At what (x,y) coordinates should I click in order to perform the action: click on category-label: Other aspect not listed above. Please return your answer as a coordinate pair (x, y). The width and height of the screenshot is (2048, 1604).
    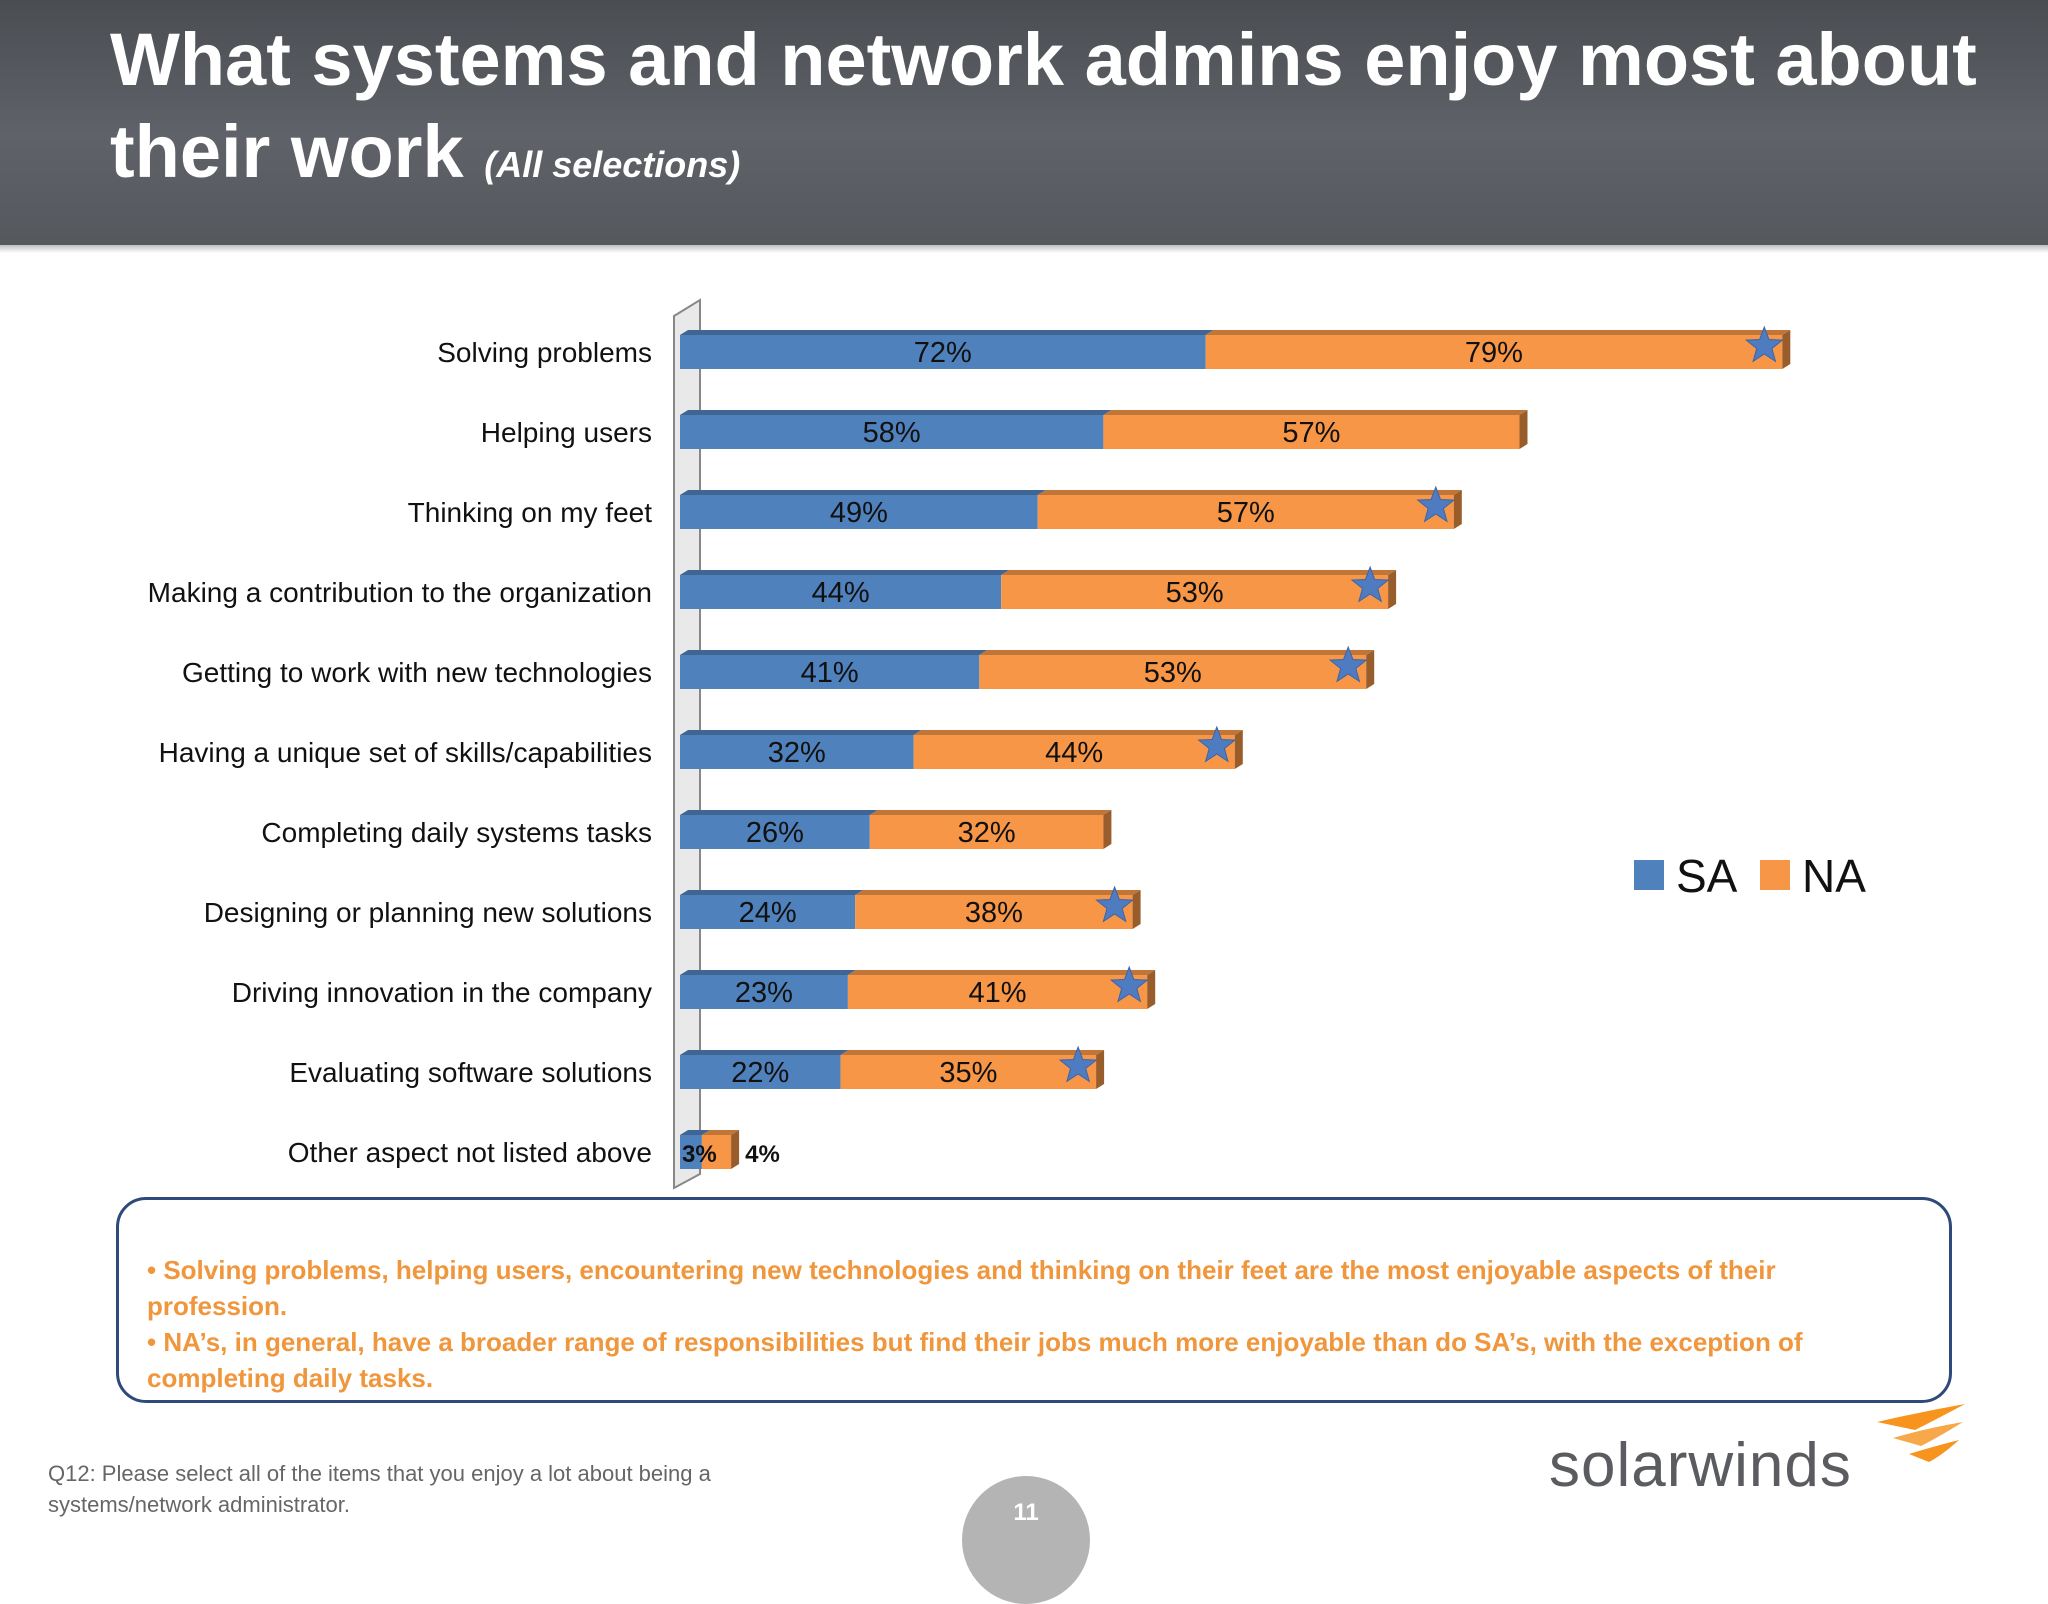
    Looking at the image, I should click on (470, 1152).